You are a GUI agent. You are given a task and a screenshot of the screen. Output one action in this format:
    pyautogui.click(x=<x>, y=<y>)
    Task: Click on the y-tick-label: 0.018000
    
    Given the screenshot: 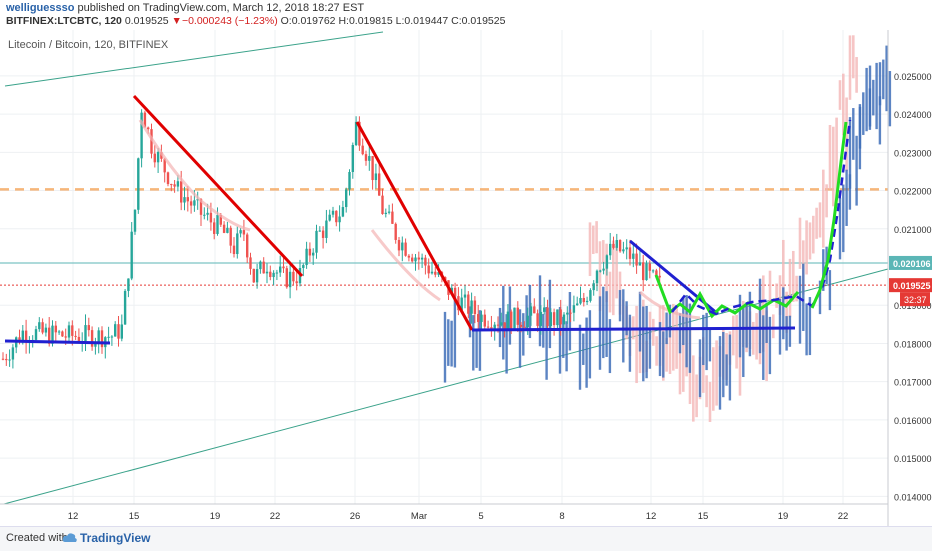 What is the action you would take?
    pyautogui.click(x=913, y=344)
    